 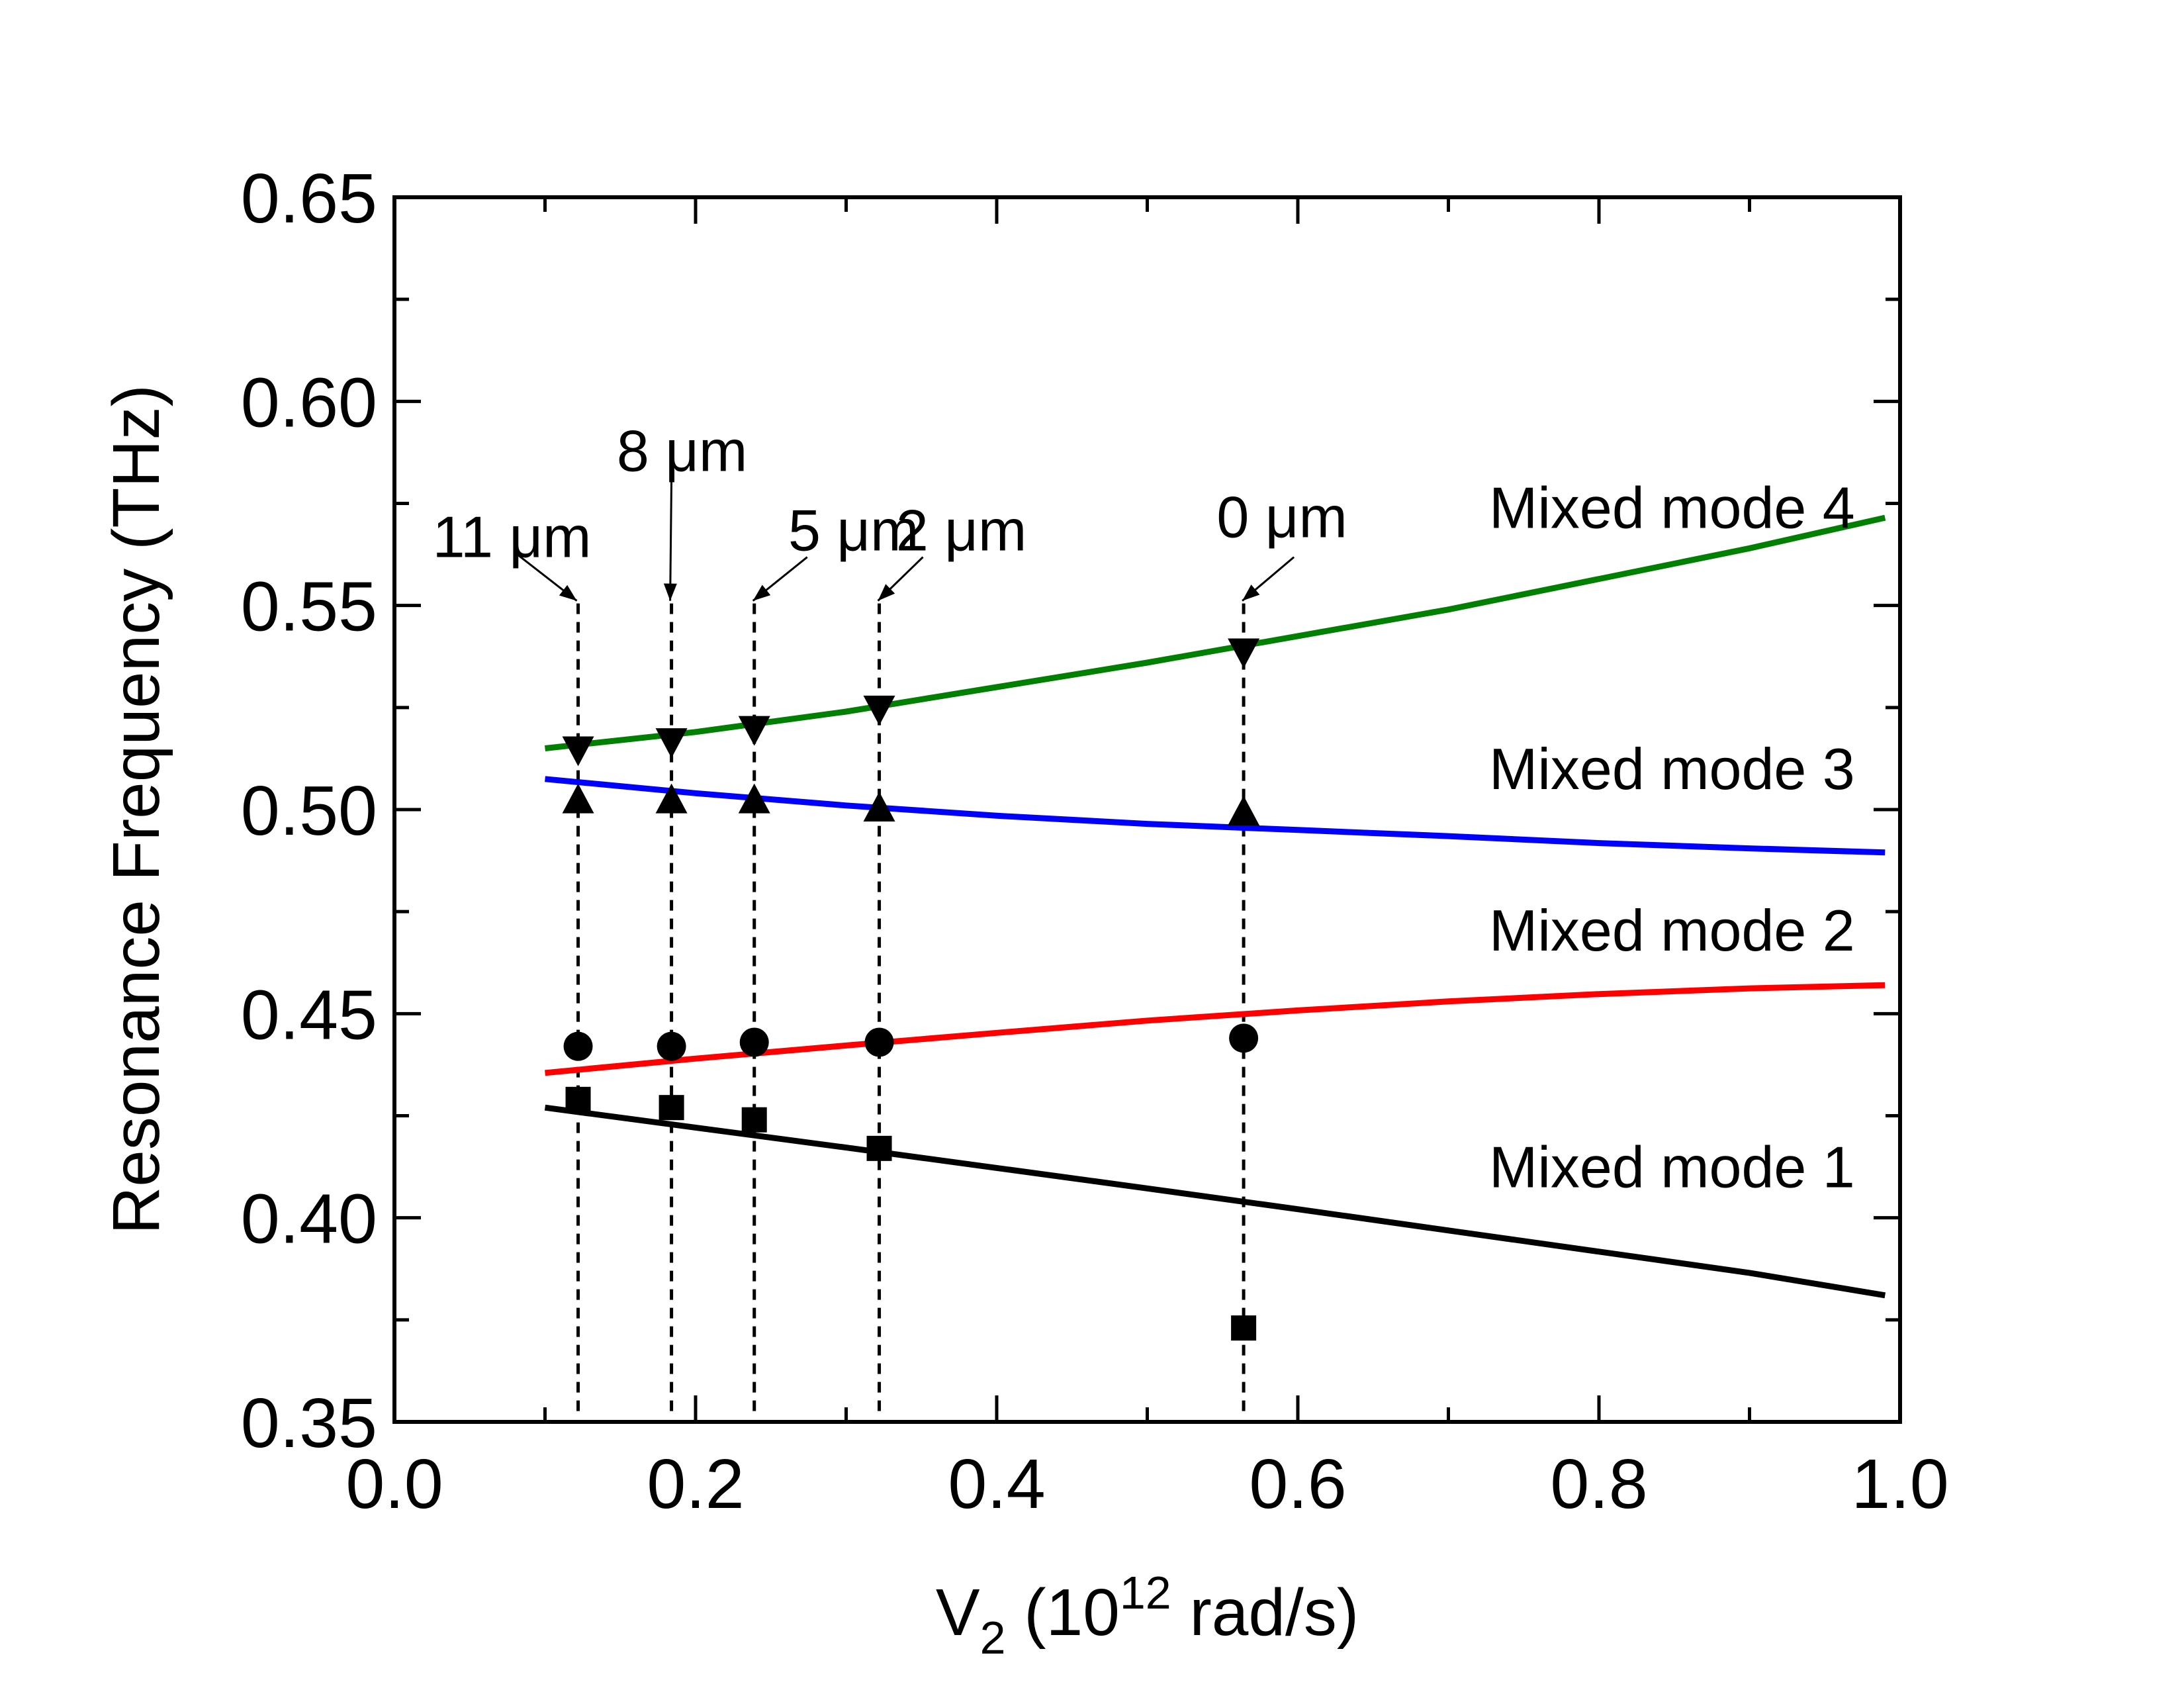 What do you see at coordinates (958, 1612) in the screenshot?
I see `x-title-prefix: V` at bounding box center [958, 1612].